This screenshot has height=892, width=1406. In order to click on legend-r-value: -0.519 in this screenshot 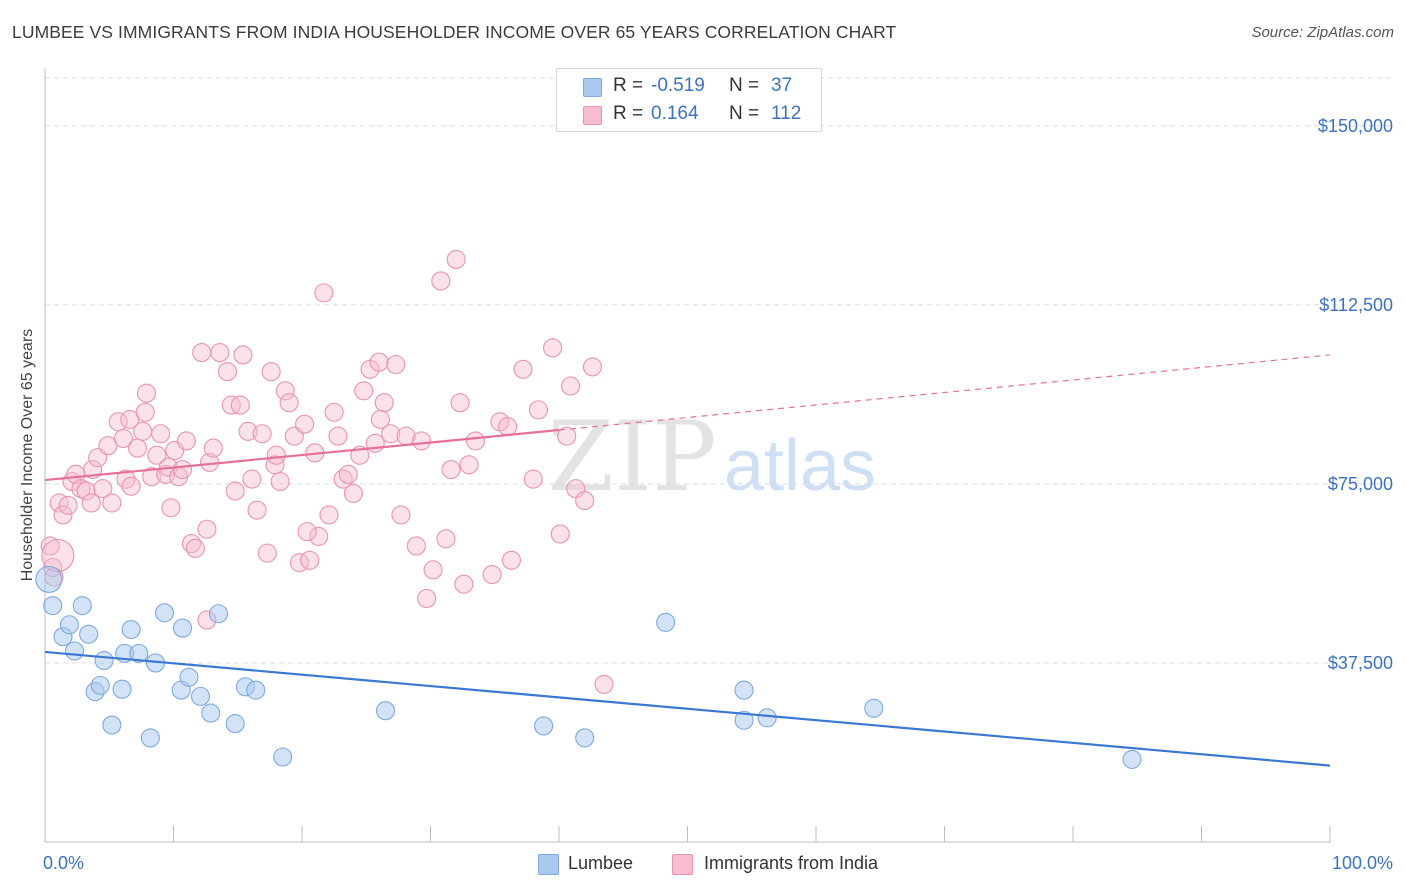, I will do `click(678, 85)`.